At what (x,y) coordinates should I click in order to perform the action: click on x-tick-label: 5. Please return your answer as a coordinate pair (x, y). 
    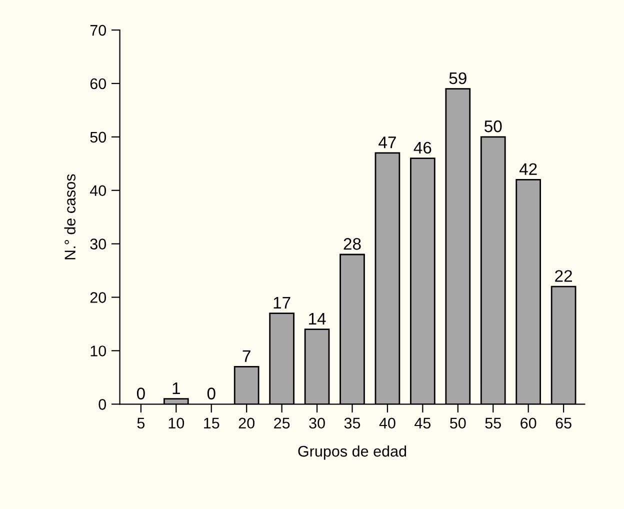
    Looking at the image, I should click on (141, 423).